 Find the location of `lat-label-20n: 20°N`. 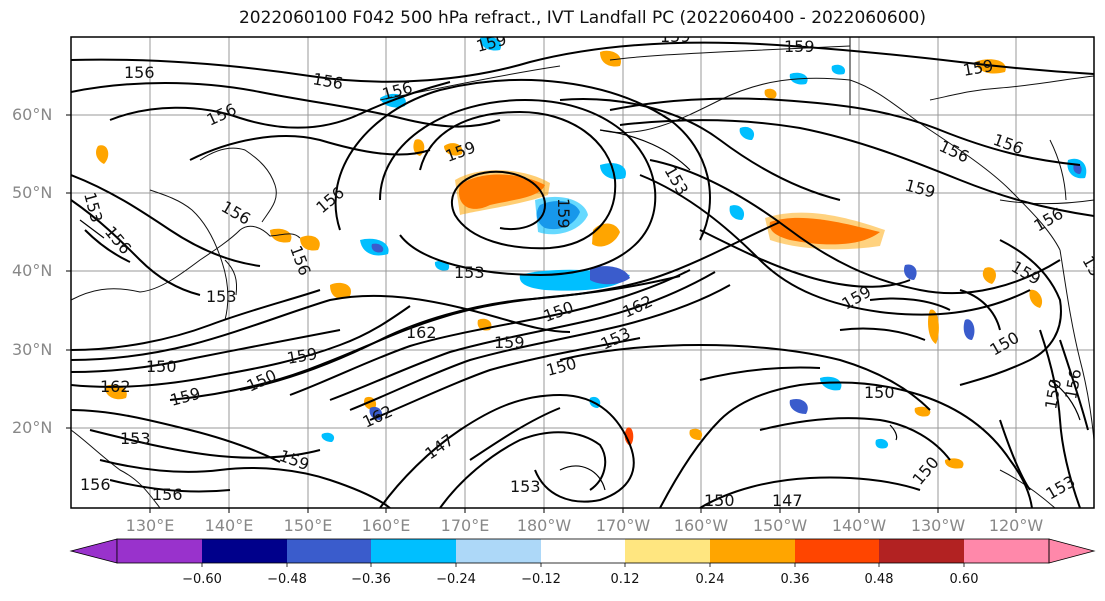

lat-label-20n: 20°N is located at coordinates (32, 427).